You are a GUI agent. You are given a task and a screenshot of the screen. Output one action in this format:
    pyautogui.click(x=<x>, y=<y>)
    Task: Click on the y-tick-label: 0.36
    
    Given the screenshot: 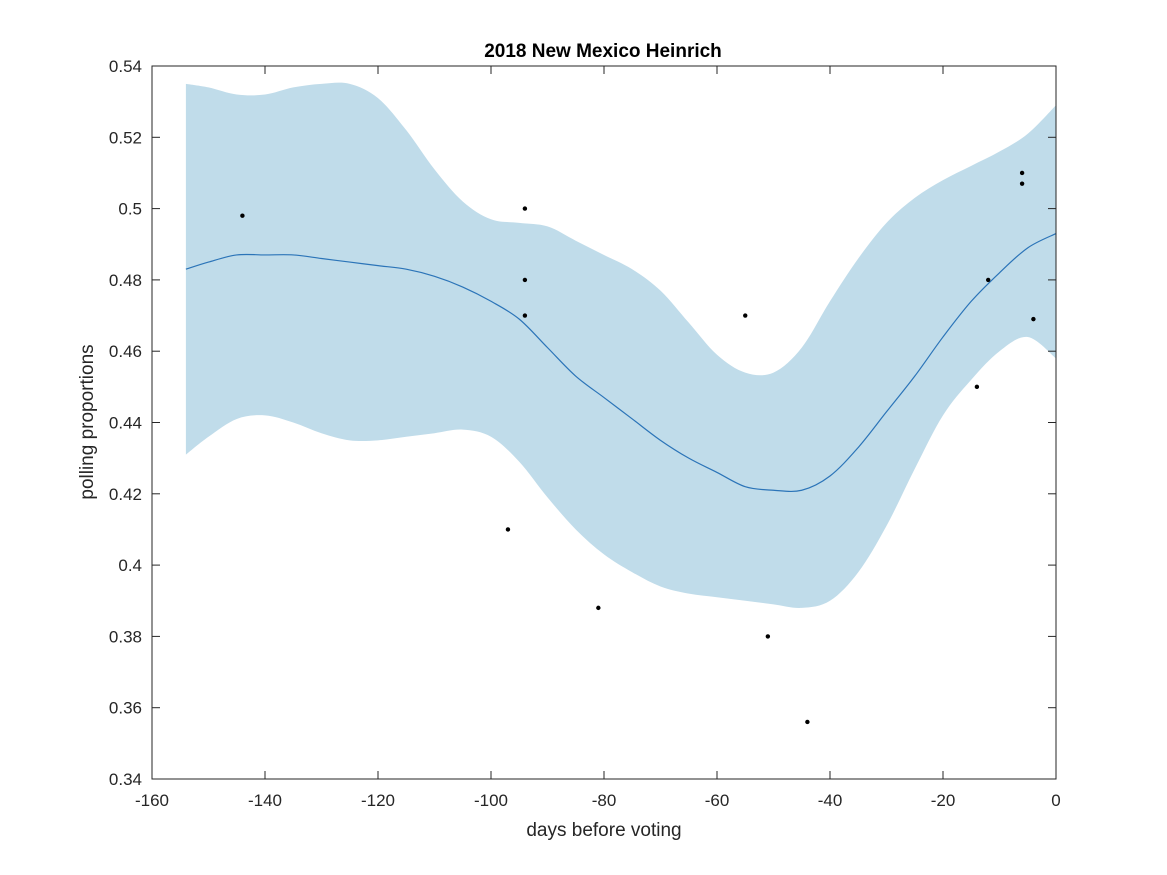 What is the action you would take?
    pyautogui.click(x=125, y=708)
    